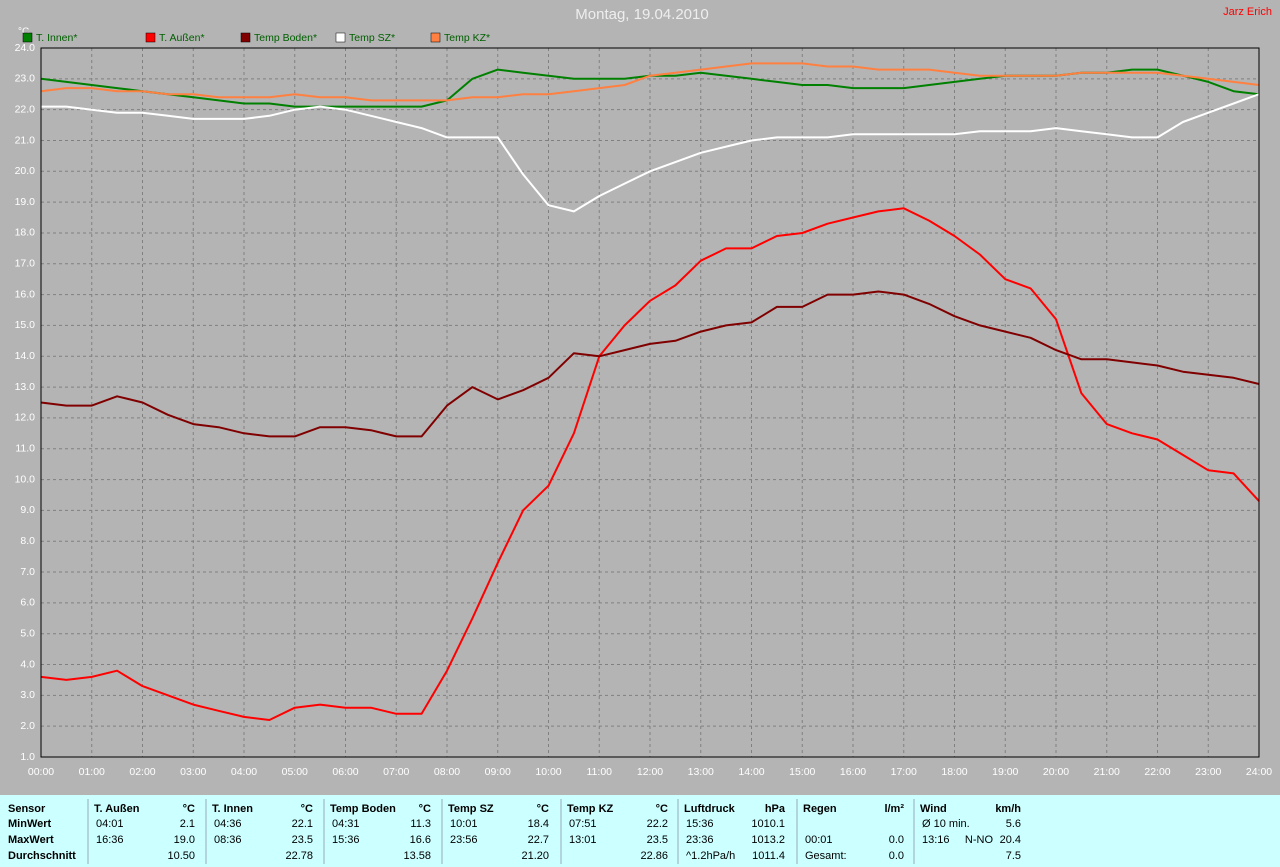  I want to click on column-unit: km/h, so click(1008, 809).